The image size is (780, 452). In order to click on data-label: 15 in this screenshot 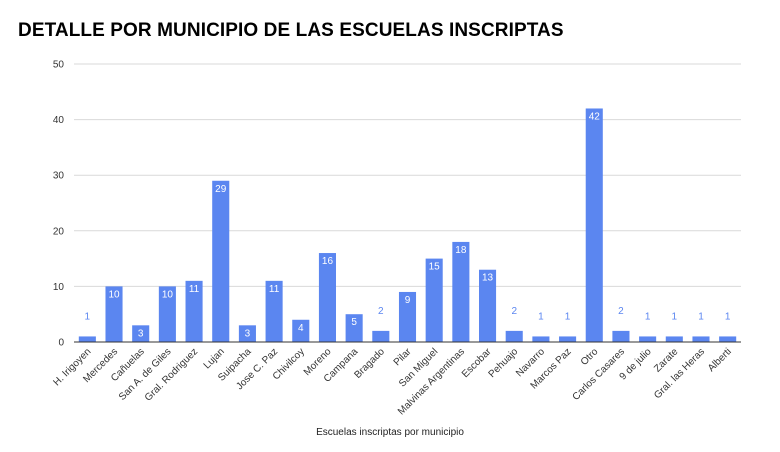, I will do `click(435, 267)`.